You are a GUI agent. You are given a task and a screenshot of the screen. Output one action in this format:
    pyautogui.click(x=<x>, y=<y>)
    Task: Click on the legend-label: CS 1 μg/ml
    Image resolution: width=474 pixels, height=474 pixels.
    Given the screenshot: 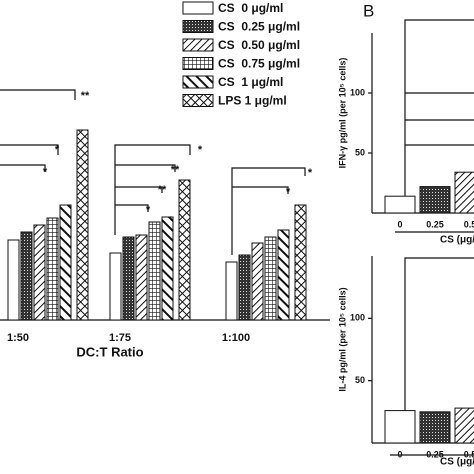 What is the action you would take?
    pyautogui.click(x=250, y=82)
    